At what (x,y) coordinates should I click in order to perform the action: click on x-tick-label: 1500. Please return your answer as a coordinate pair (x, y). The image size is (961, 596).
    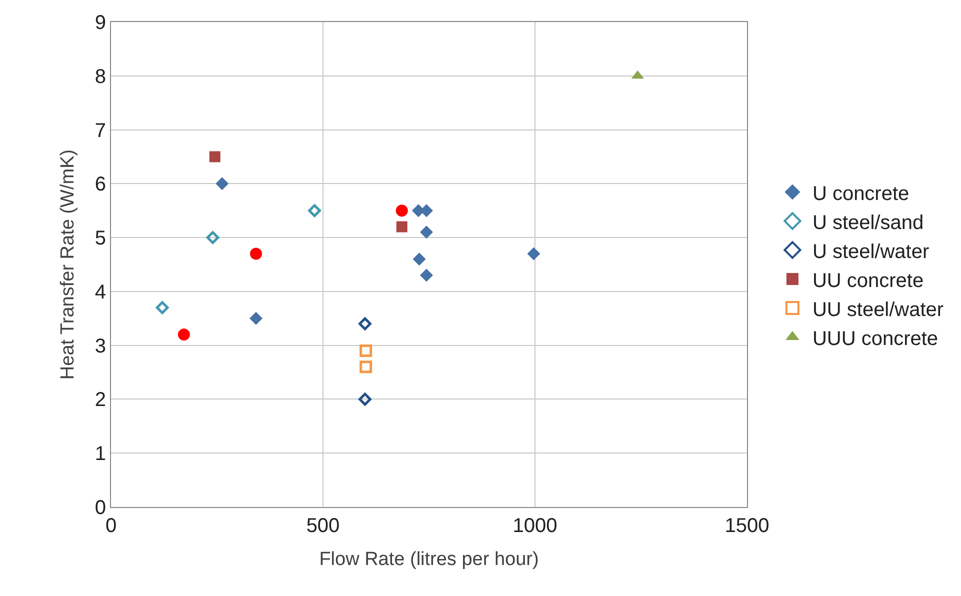
    Looking at the image, I should click on (747, 526).